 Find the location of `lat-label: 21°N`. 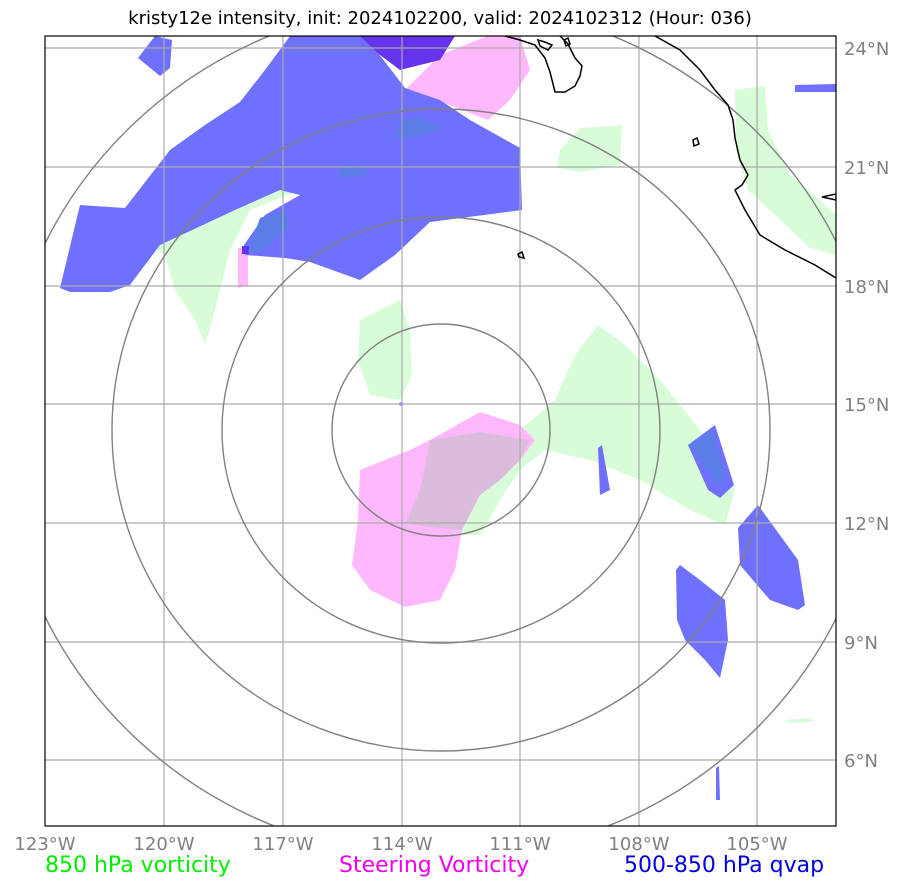

lat-label: 21°N is located at coordinates (866, 168).